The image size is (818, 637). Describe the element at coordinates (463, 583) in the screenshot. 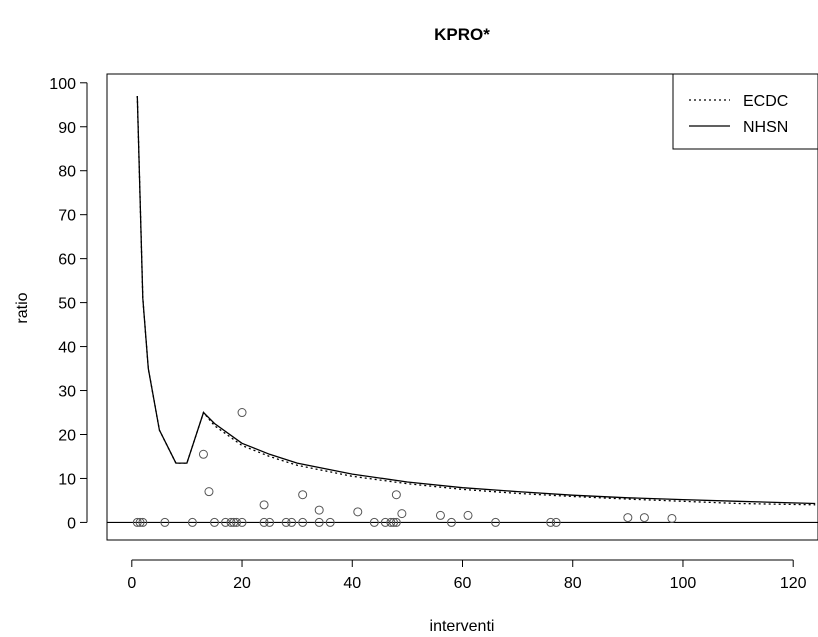

I see `x-tick-label: 60` at that location.